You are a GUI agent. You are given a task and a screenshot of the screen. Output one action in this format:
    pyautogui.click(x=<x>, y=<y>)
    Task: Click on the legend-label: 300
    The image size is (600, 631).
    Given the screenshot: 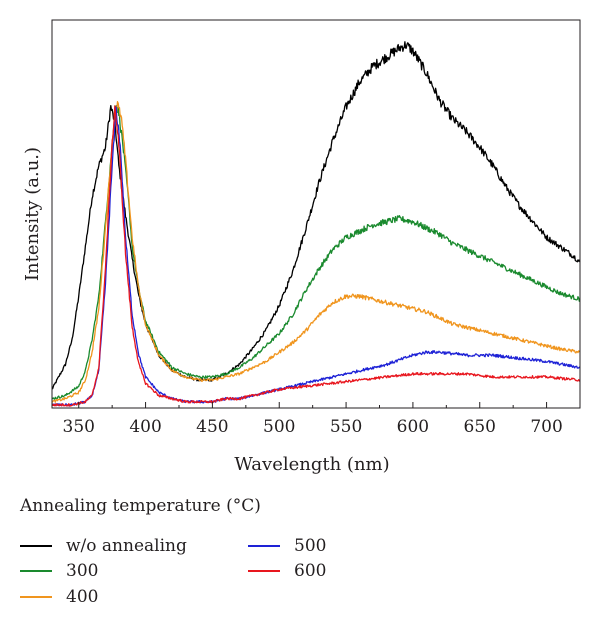 What is the action you would take?
    pyautogui.click(x=82, y=571)
    